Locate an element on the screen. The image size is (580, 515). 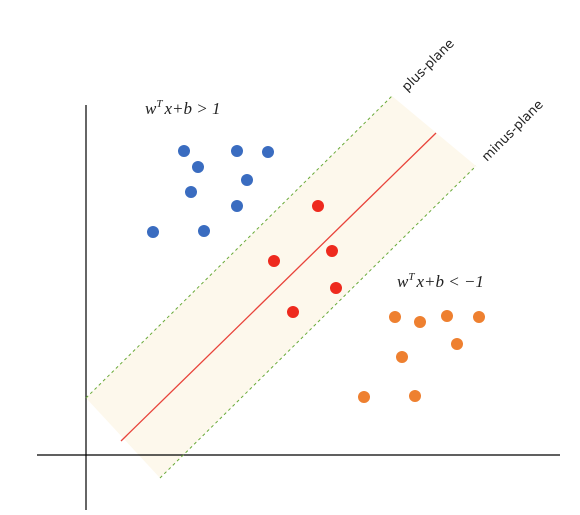
negative-points is located at coordinates (421, 356).